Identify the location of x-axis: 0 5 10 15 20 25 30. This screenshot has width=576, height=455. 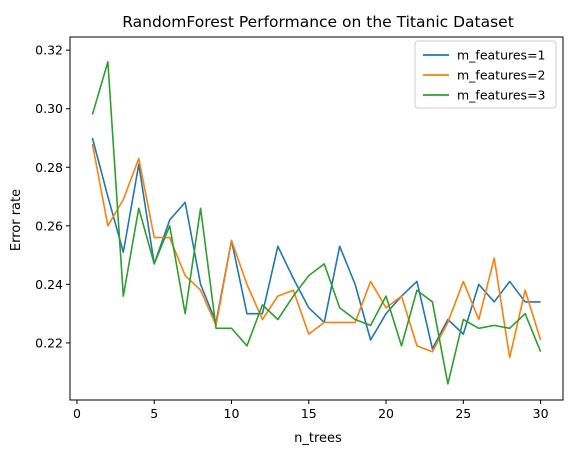
(311, 410).